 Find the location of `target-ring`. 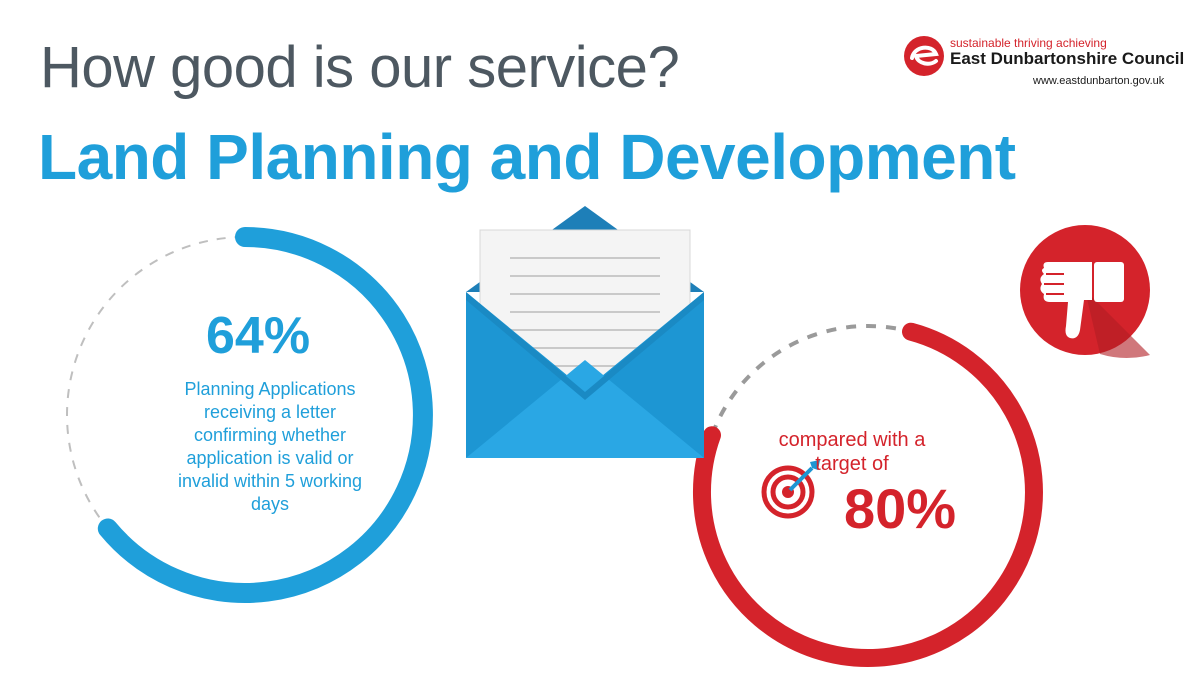

target-ring is located at coordinates (868, 495).